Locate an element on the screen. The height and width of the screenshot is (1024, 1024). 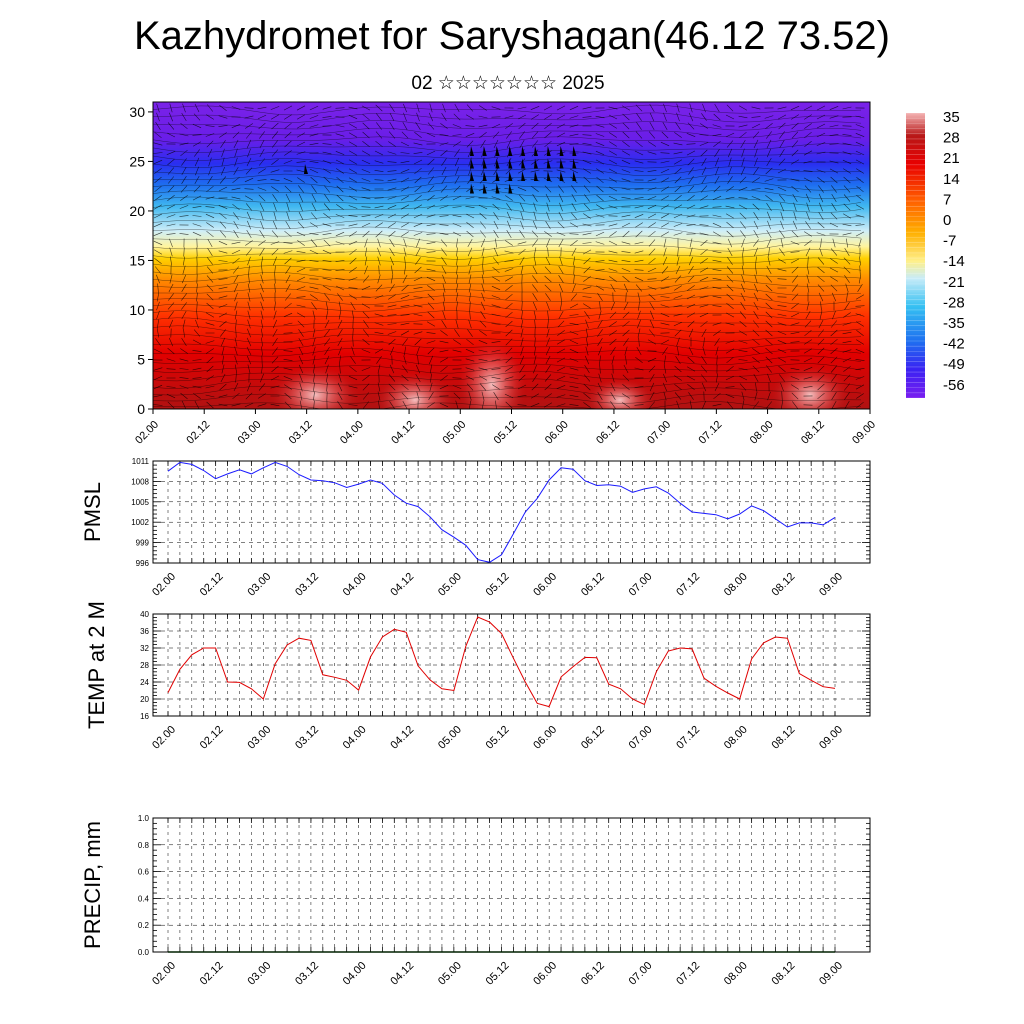
colorbar-tick-label: -42 is located at coordinates (954, 344).